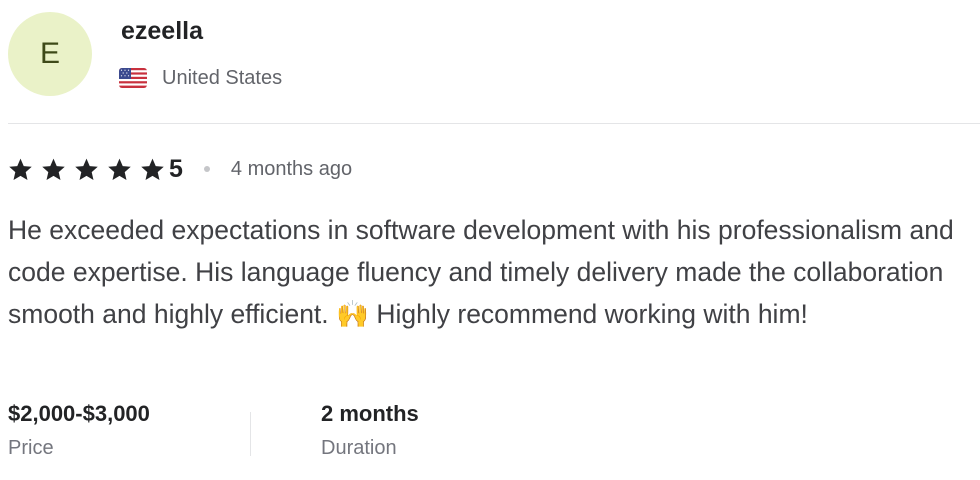 This screenshot has width=980, height=480. What do you see at coordinates (176, 169) in the screenshot?
I see `rating-value: 5` at bounding box center [176, 169].